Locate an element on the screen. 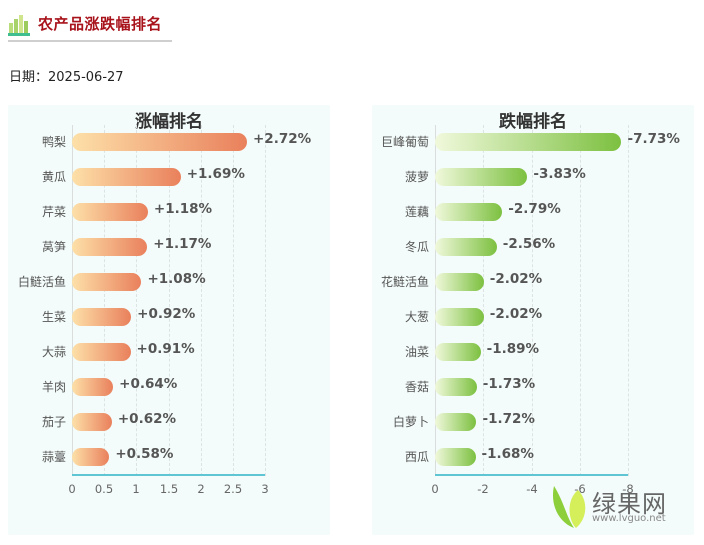  bar-row: 茄子 +0.62% is located at coordinates (153, 422).